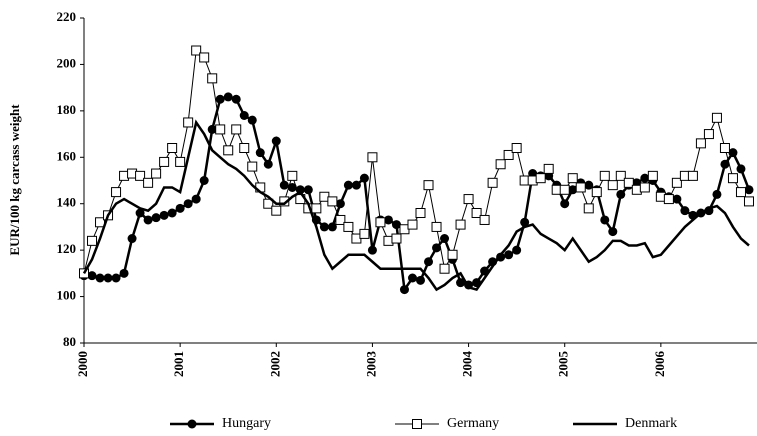  What do you see at coordinates (651, 423) in the screenshot?
I see `legend-label: Denmark` at bounding box center [651, 423].